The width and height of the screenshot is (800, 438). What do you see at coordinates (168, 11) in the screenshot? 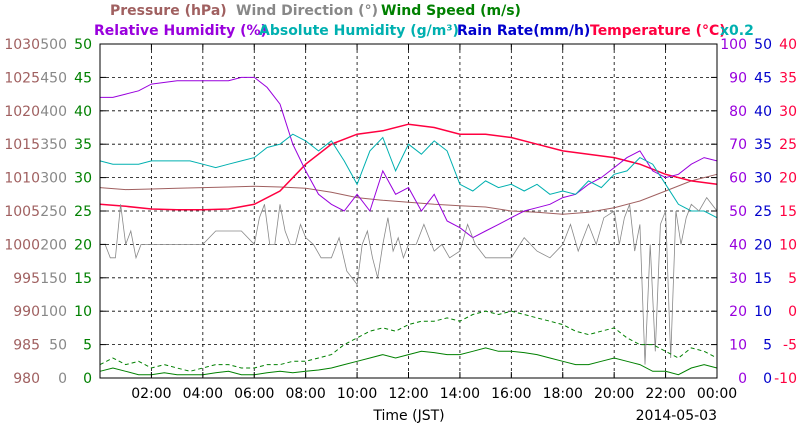
I see `legend-line1-item: Pressure (hPa)` at bounding box center [168, 11].